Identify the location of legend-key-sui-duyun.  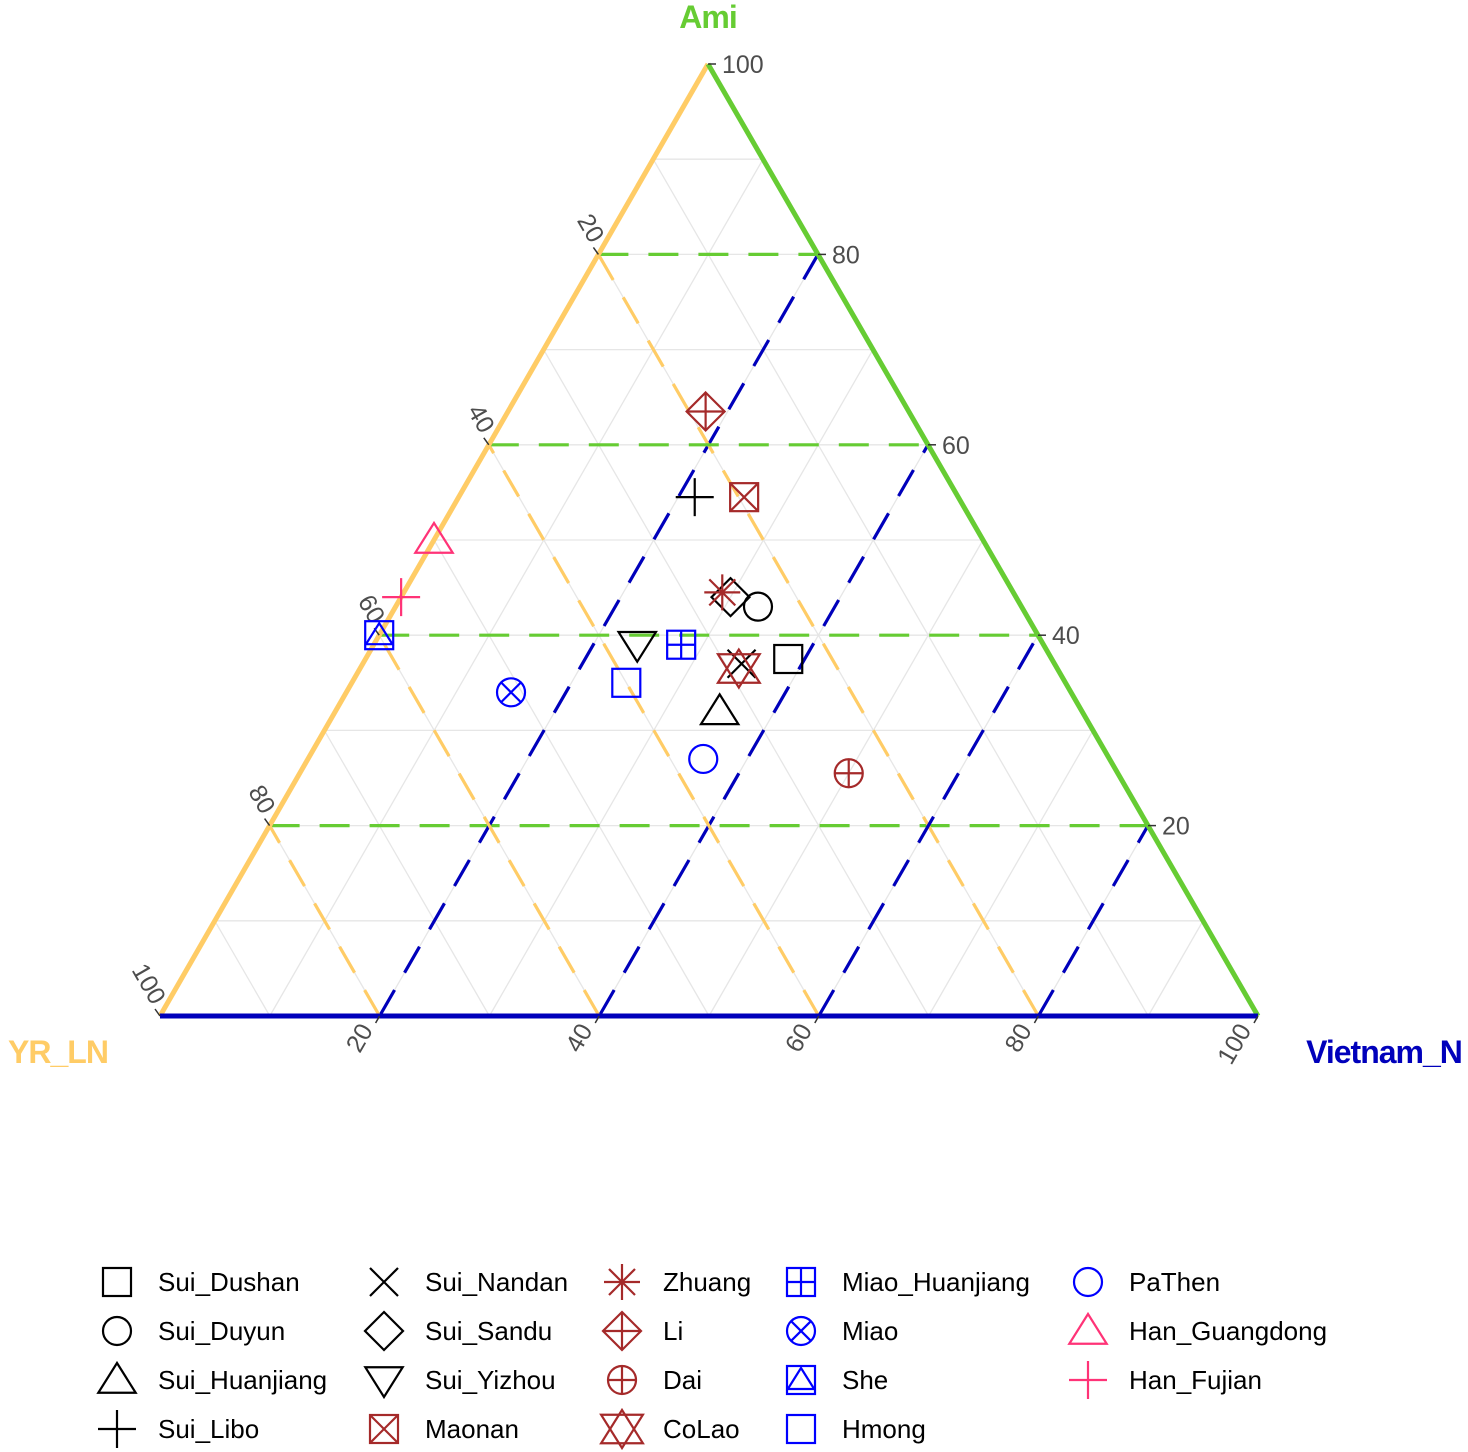
(117, 1331).